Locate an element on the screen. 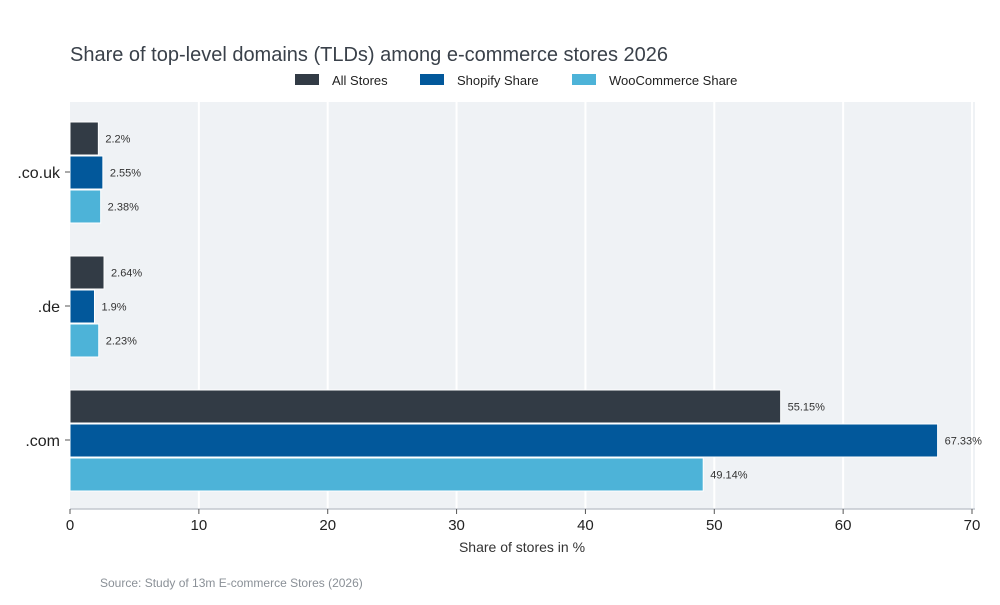 The width and height of the screenshot is (1000, 605). bar-data-label: 2.55% is located at coordinates (125, 174).